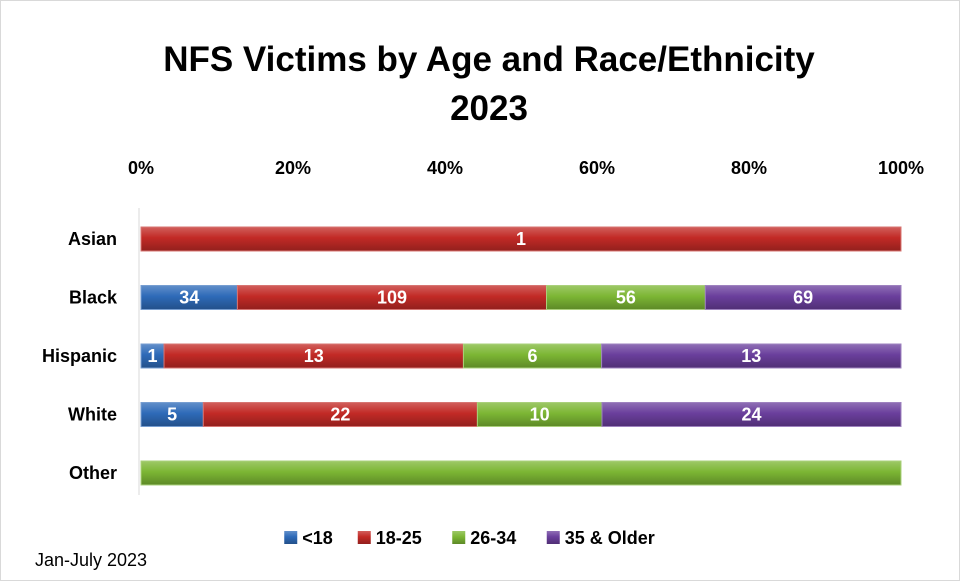 This screenshot has width=960, height=582. What do you see at coordinates (317, 538) in the screenshot?
I see `legend-label: <18` at bounding box center [317, 538].